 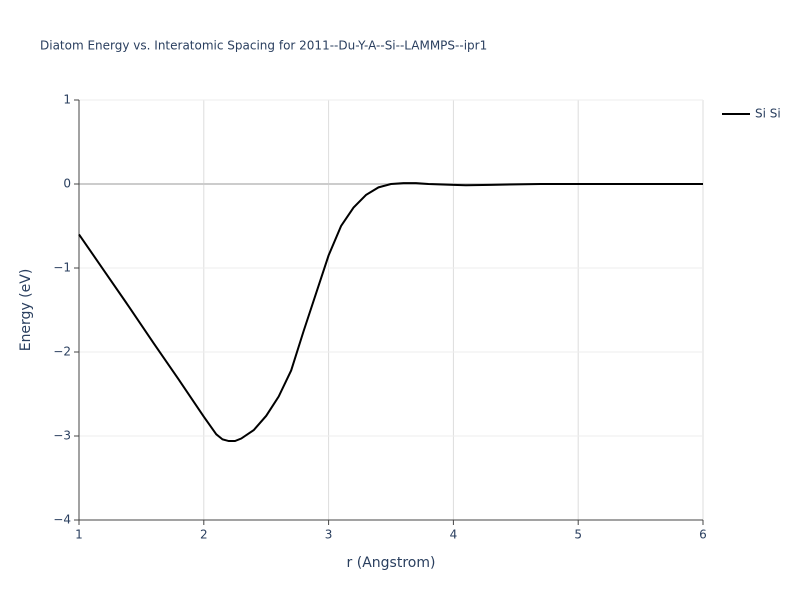 I want to click on y-axis-title: Energy (eV), so click(x=26, y=310).